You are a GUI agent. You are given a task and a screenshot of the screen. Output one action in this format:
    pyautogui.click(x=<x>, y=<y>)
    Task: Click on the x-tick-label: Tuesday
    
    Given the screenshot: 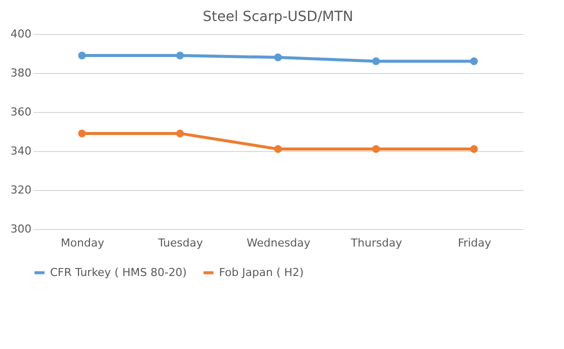 What is the action you would take?
    pyautogui.click(x=180, y=243)
    